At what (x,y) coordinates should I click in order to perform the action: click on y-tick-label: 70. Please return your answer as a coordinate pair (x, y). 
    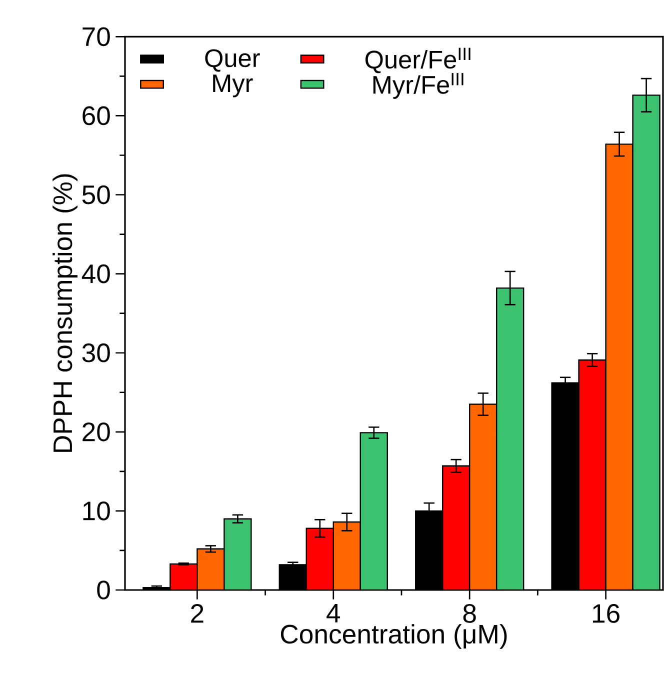
    Looking at the image, I should click on (96, 36).